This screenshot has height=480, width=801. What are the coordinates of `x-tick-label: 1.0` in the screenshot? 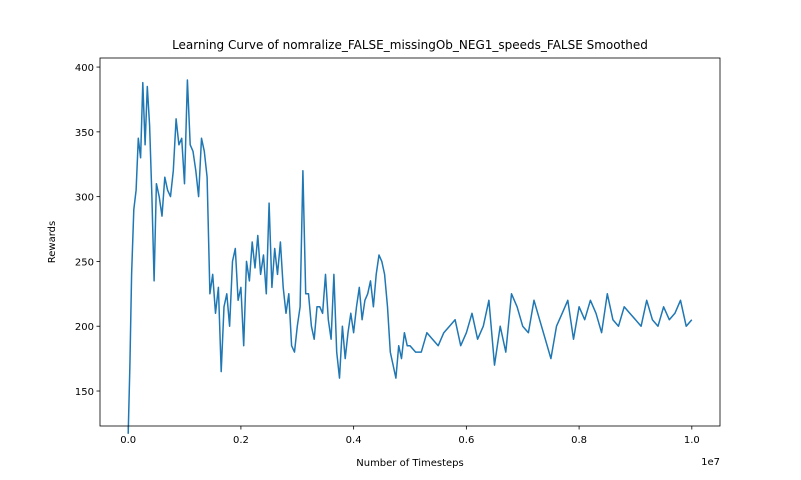 It's located at (692, 440).